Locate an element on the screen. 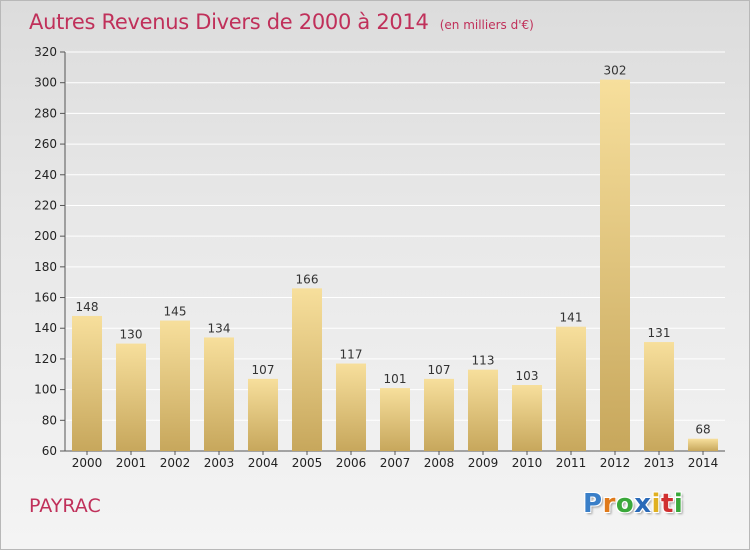 The height and width of the screenshot is (550, 750). chart-subtitle: (en milliers d'€) is located at coordinates (486, 25).